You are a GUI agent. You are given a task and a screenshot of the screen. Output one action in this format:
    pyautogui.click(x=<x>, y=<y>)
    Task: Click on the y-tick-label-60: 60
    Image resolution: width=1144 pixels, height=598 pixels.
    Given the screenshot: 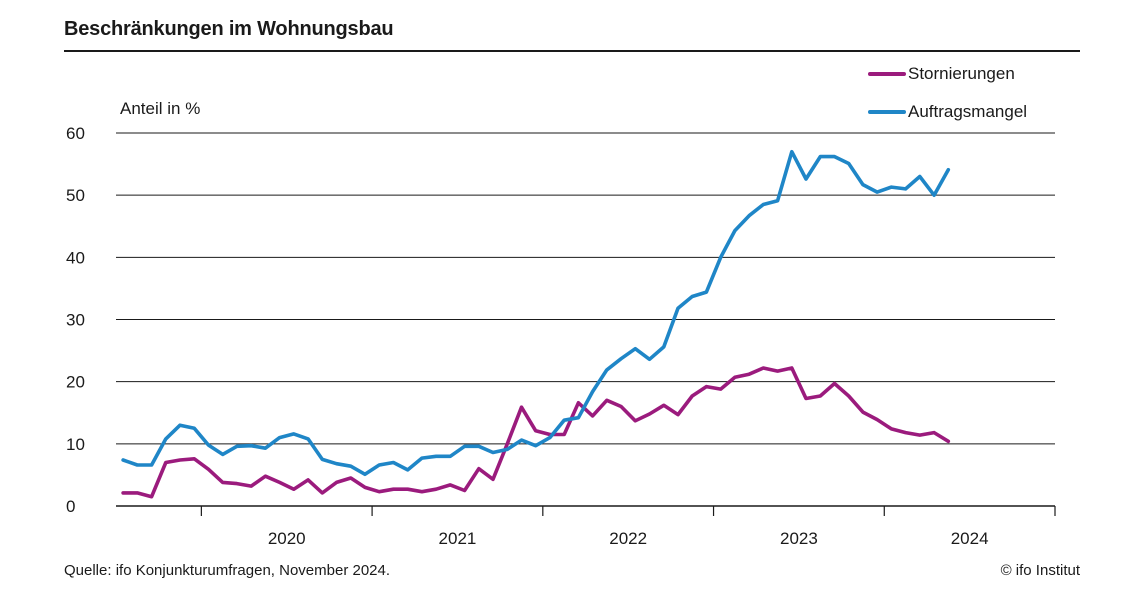 What is the action you would take?
    pyautogui.click(x=75, y=133)
    